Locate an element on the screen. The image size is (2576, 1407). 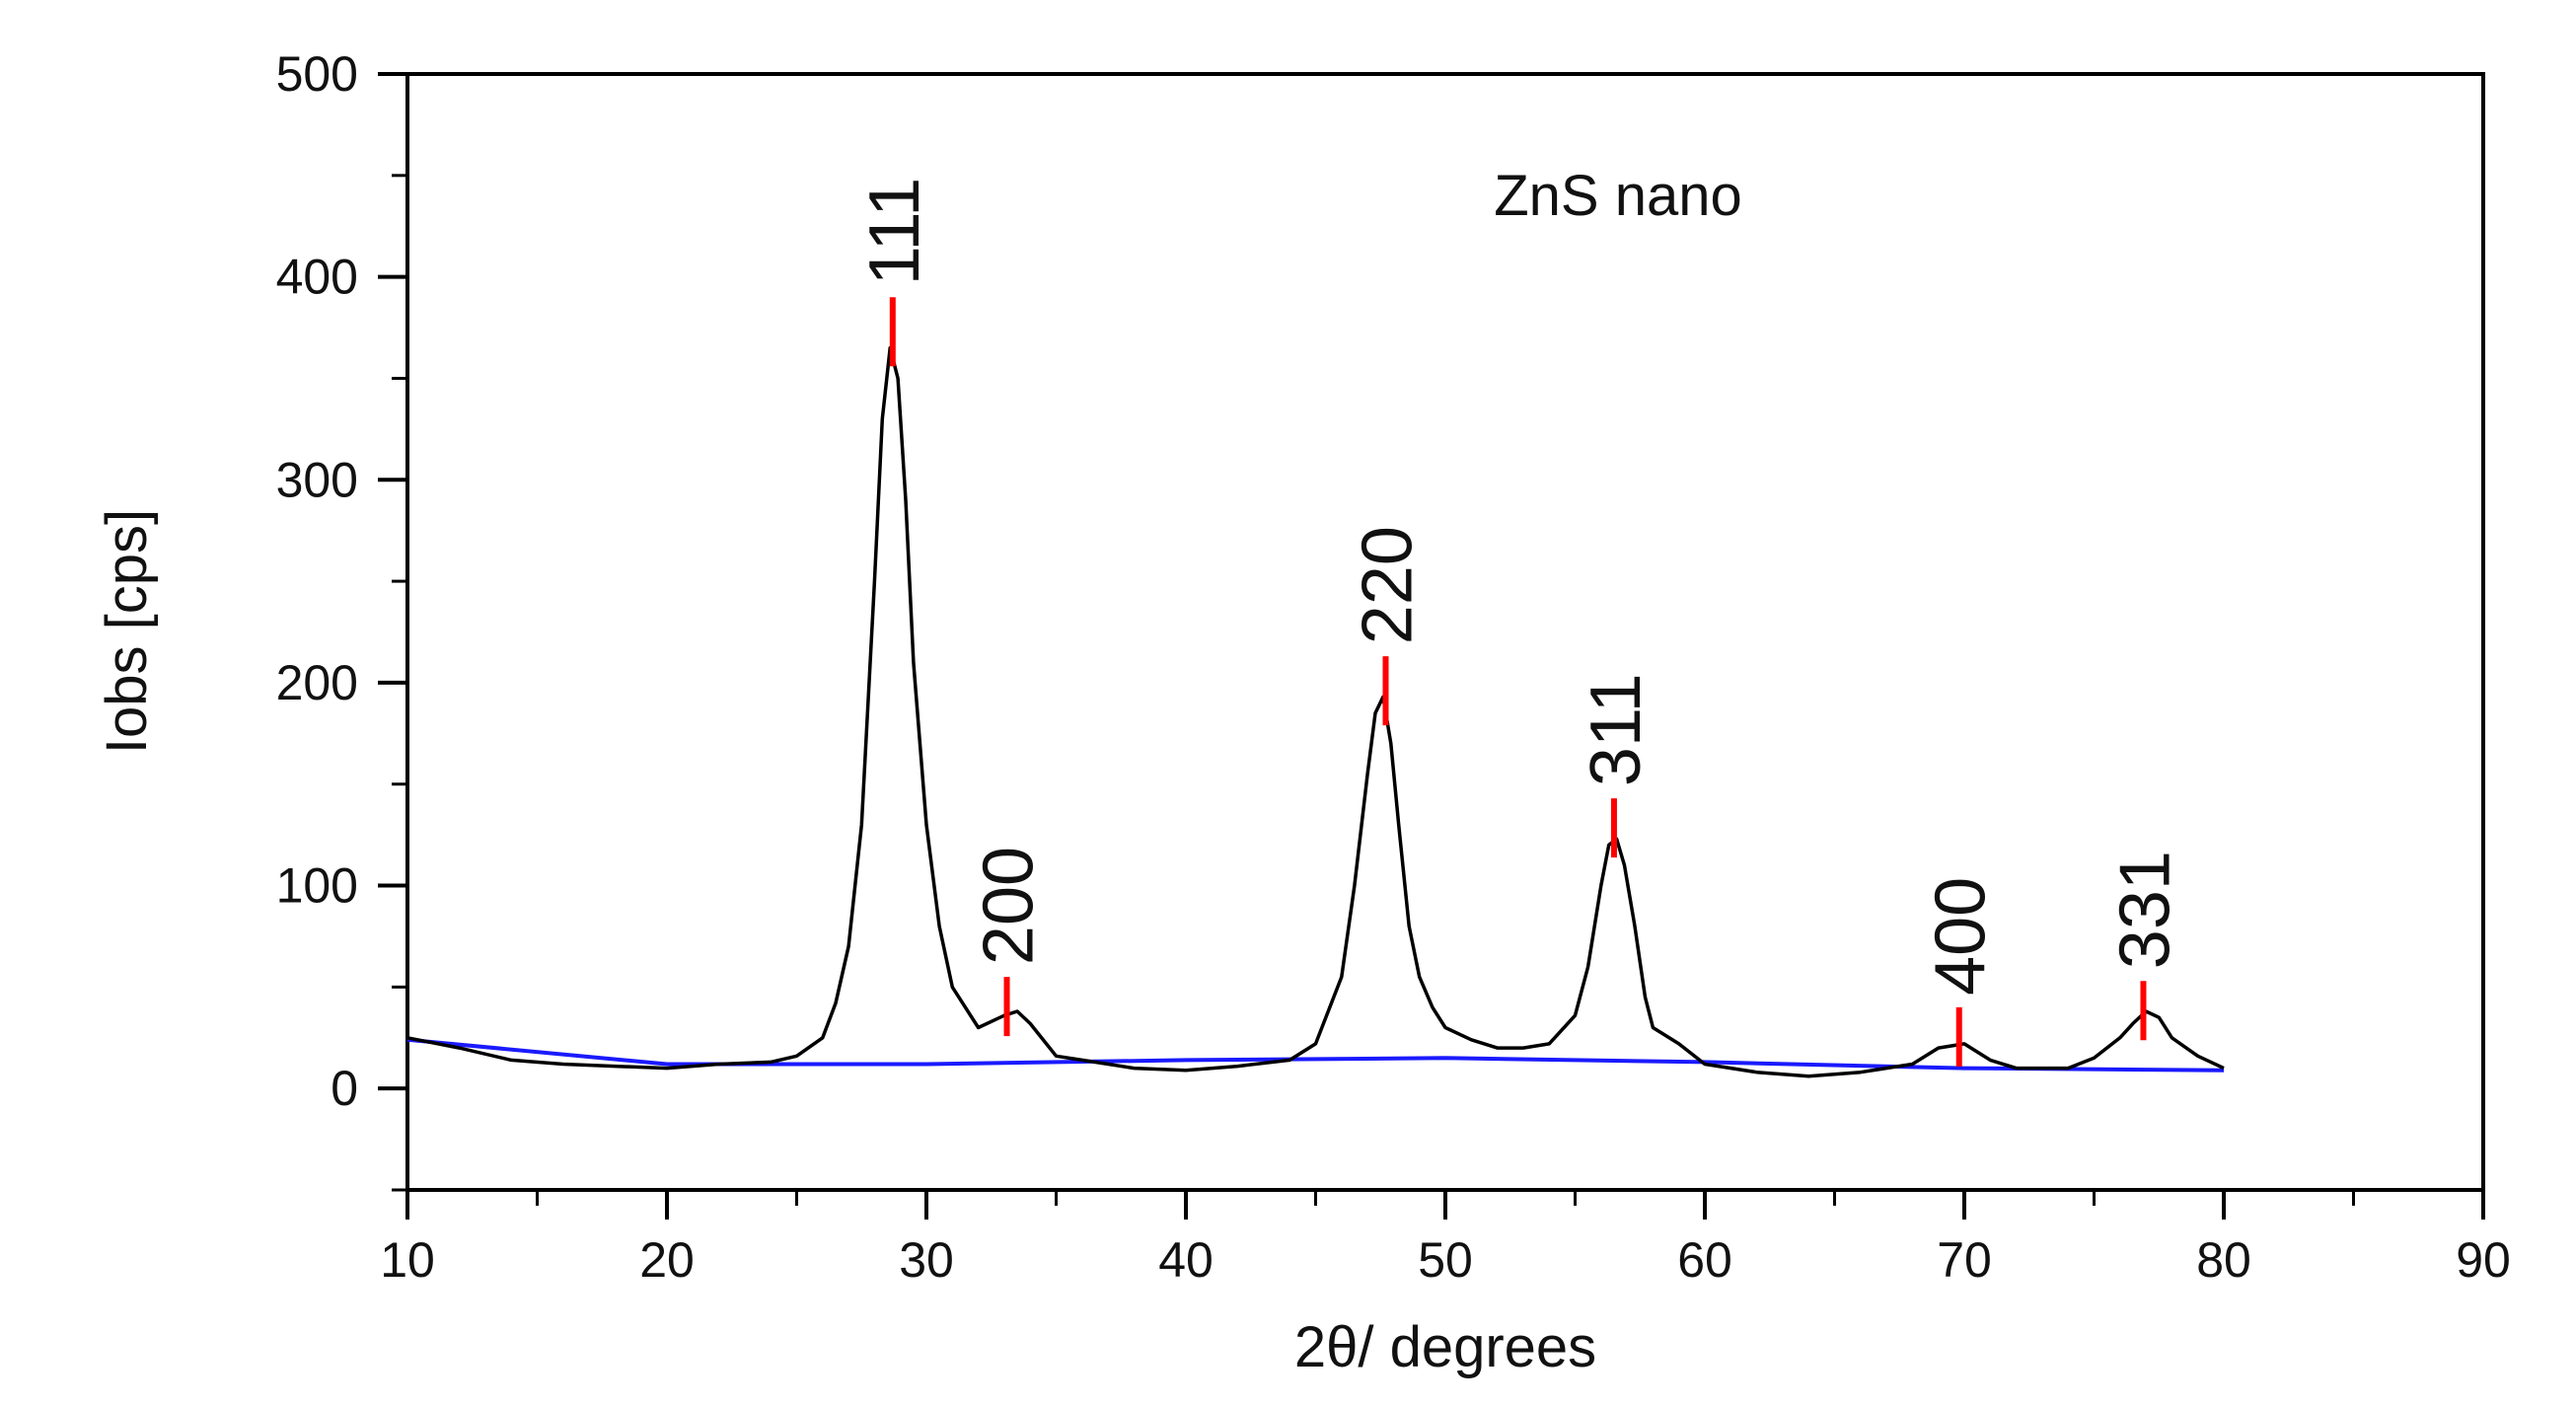
y-tick-label: 500 is located at coordinates (317, 74).